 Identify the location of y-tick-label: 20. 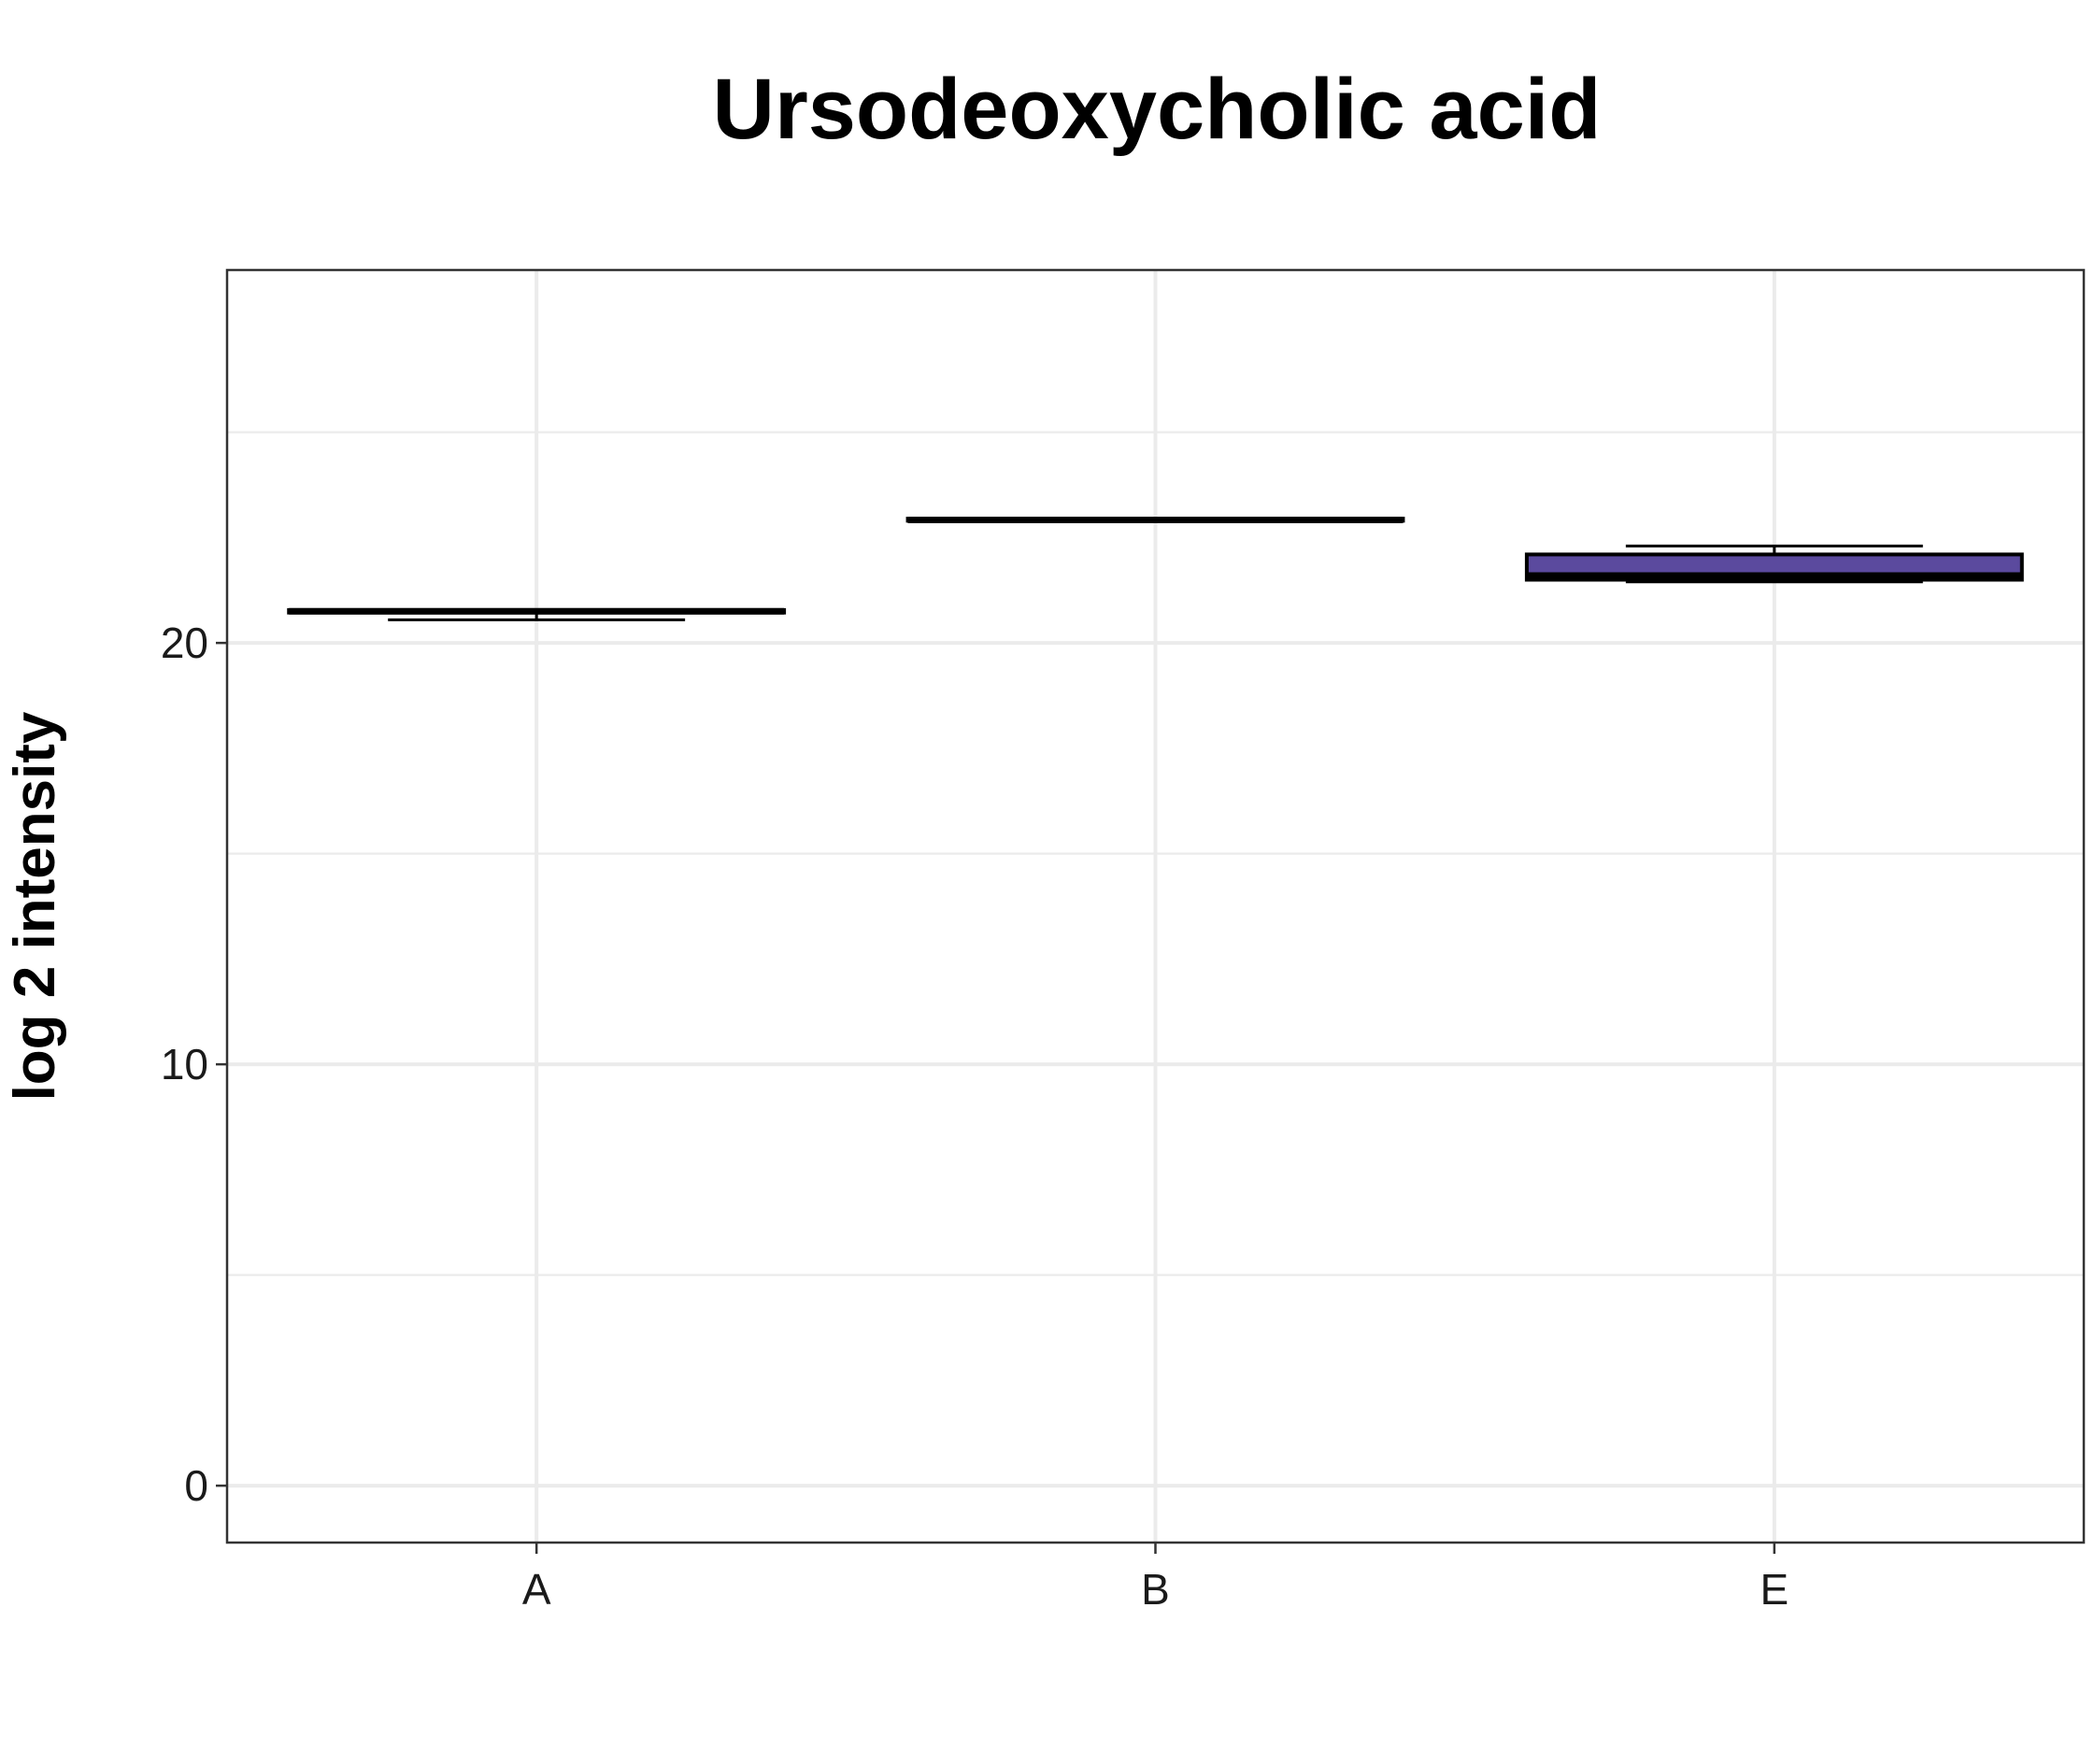
(184, 643).